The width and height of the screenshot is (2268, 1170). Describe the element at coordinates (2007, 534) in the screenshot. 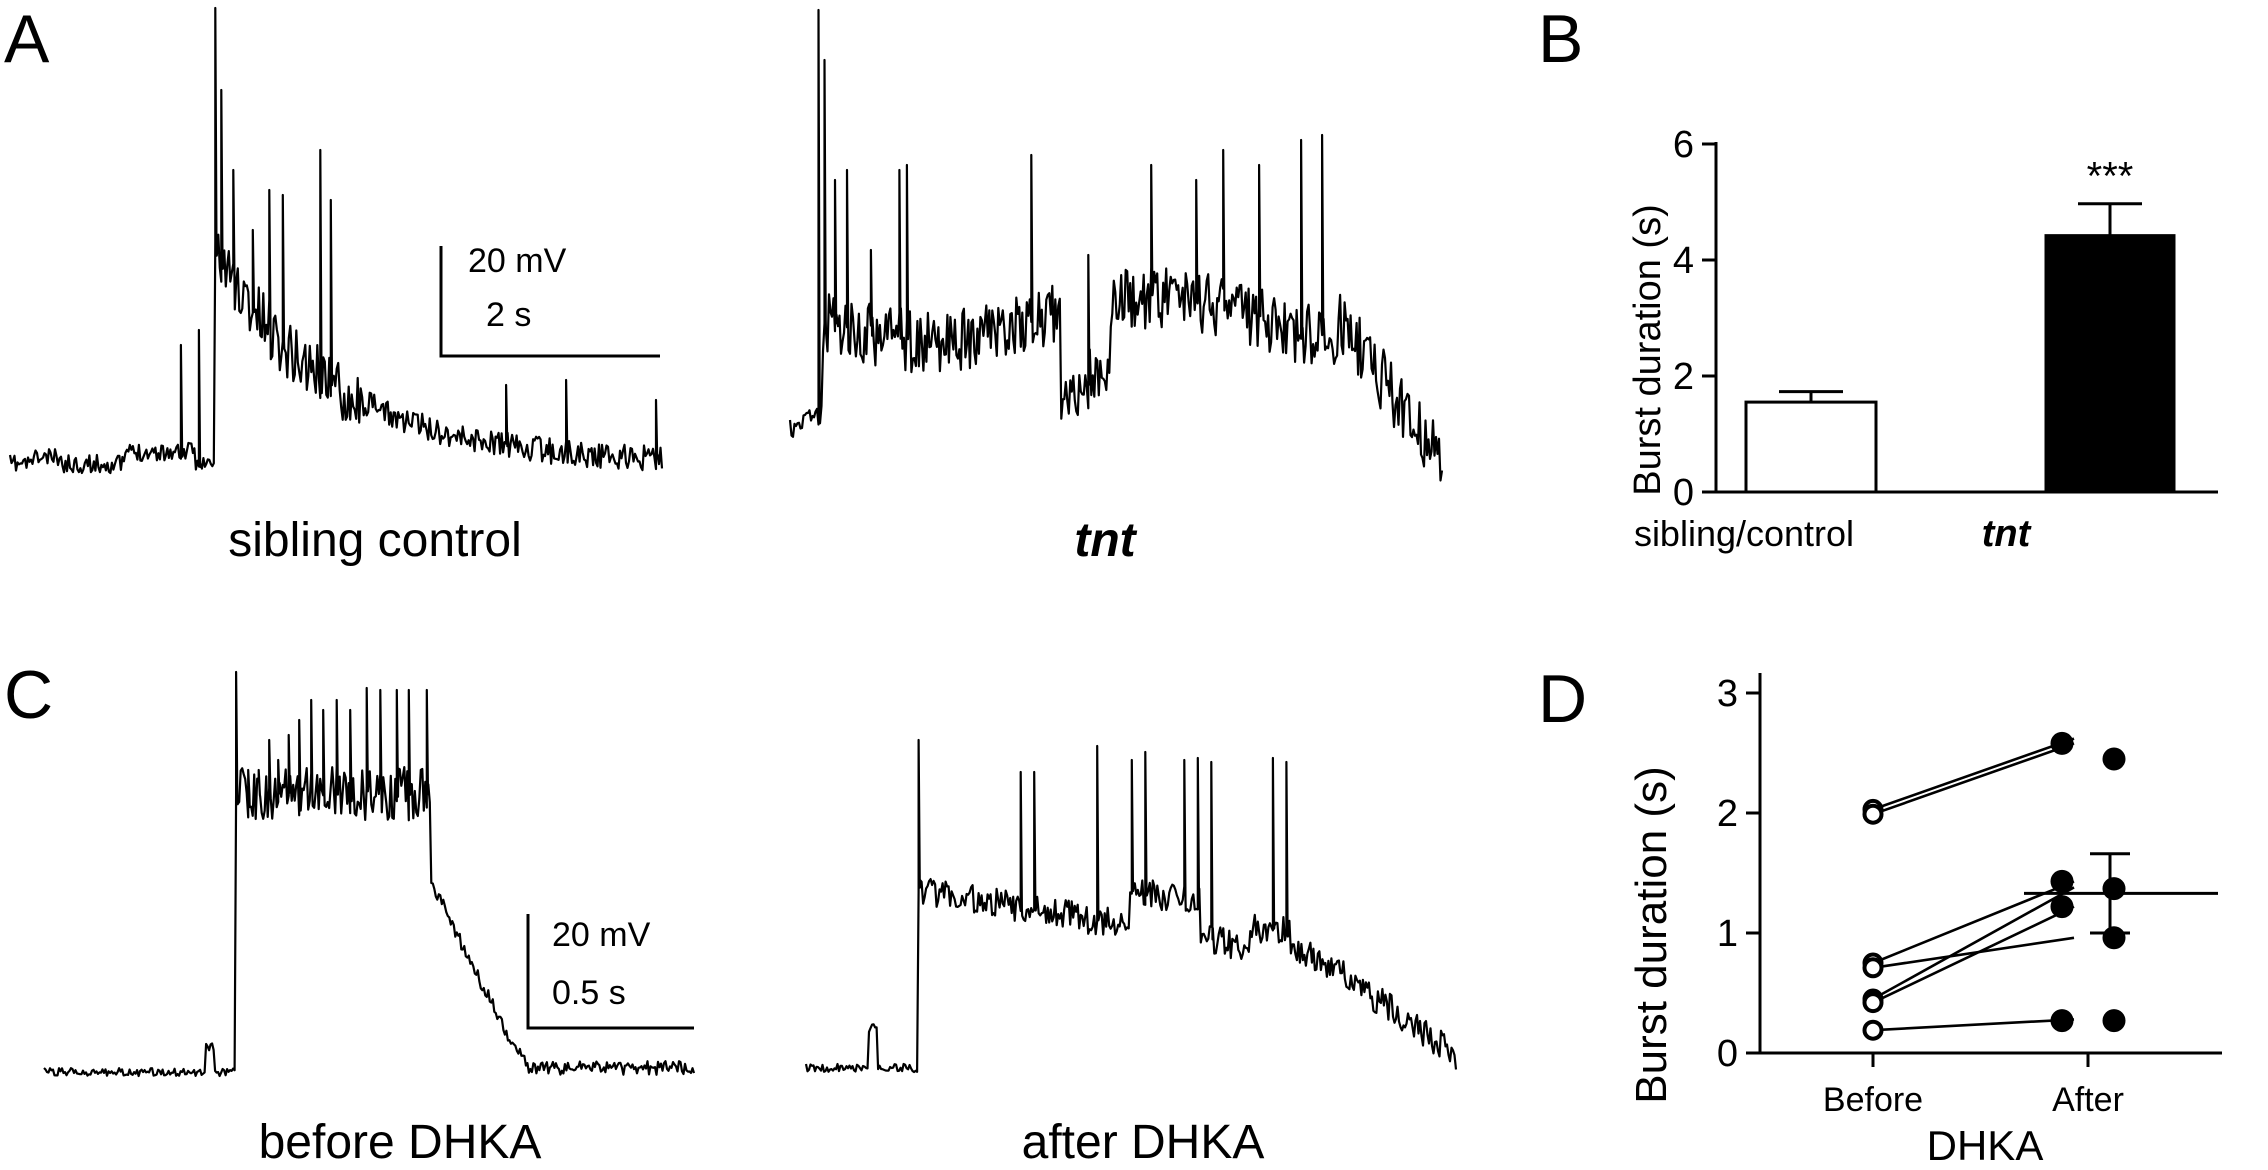

I see `panel-b-category-tnt: tnt` at that location.